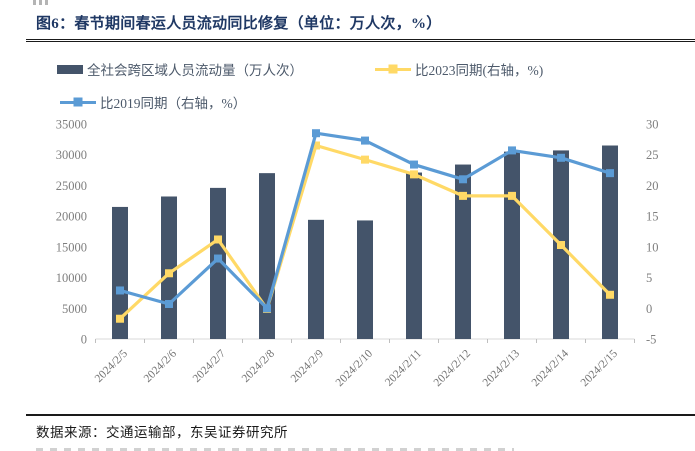 The height and width of the screenshot is (451, 695). Describe the element at coordinates (365, 279) in the screenshot. I see `bar-2024/2/10` at that location.